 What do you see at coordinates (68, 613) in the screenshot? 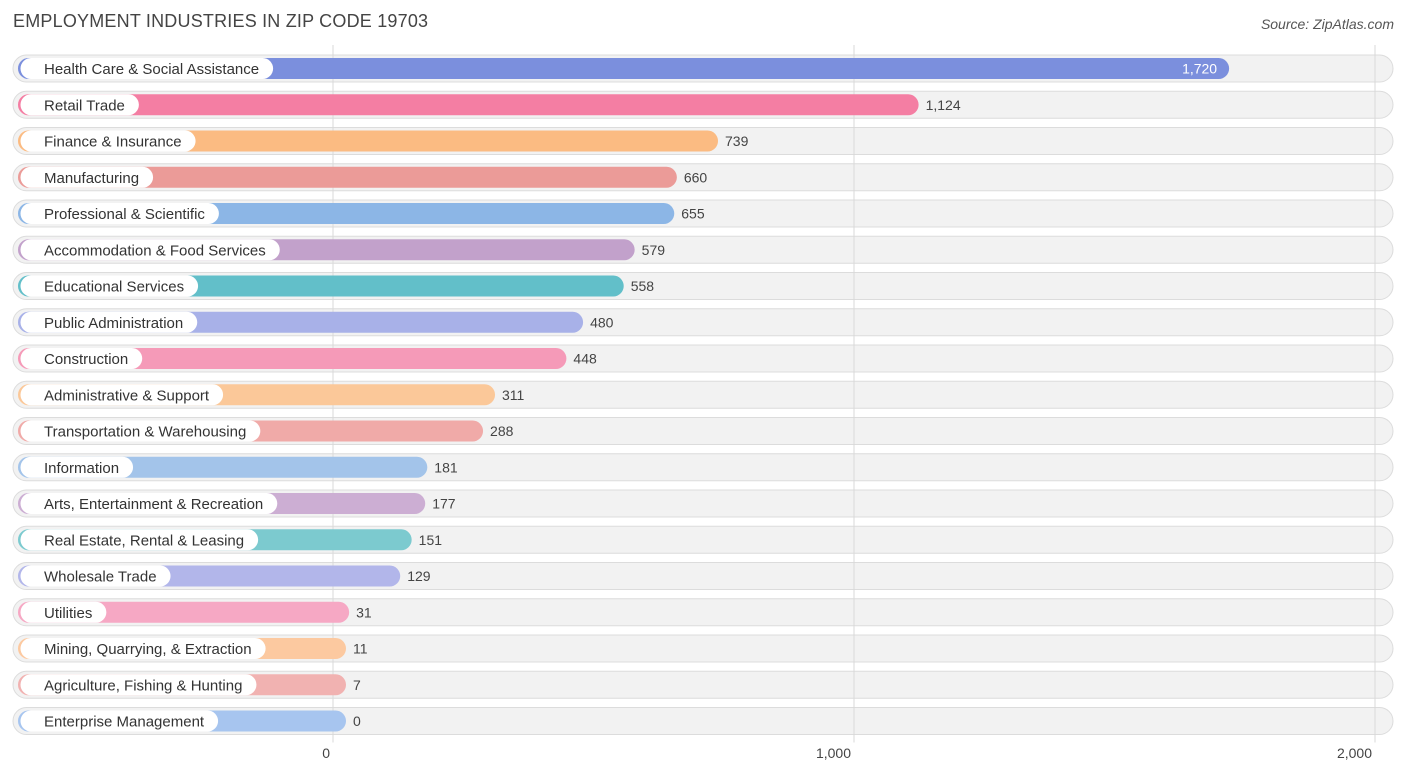
I see `category-label: Utilities` at bounding box center [68, 613].